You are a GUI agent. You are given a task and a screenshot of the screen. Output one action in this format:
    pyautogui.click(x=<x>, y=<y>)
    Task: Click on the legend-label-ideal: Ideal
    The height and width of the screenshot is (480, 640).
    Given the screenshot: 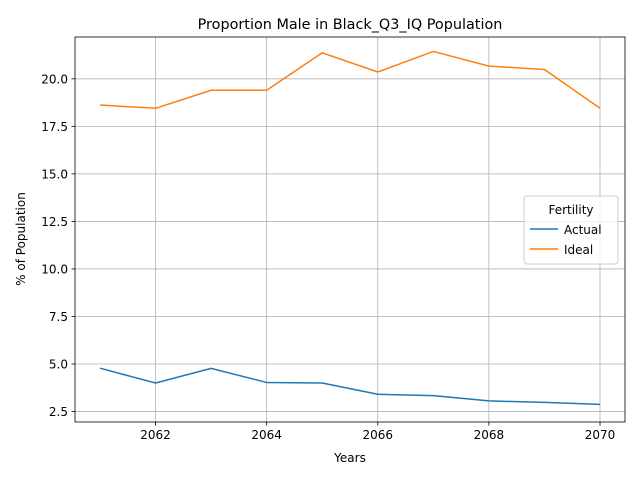 What is the action you would take?
    pyautogui.click(x=578, y=250)
    